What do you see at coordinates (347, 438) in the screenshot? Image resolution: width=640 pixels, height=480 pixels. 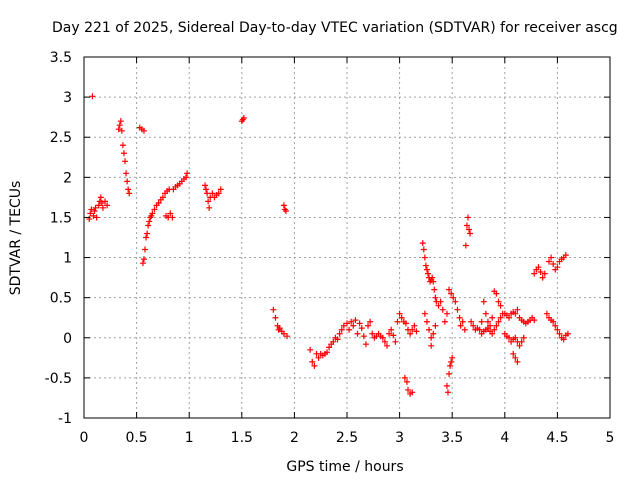 I see `x-tick-label: 2.5` at bounding box center [347, 438].